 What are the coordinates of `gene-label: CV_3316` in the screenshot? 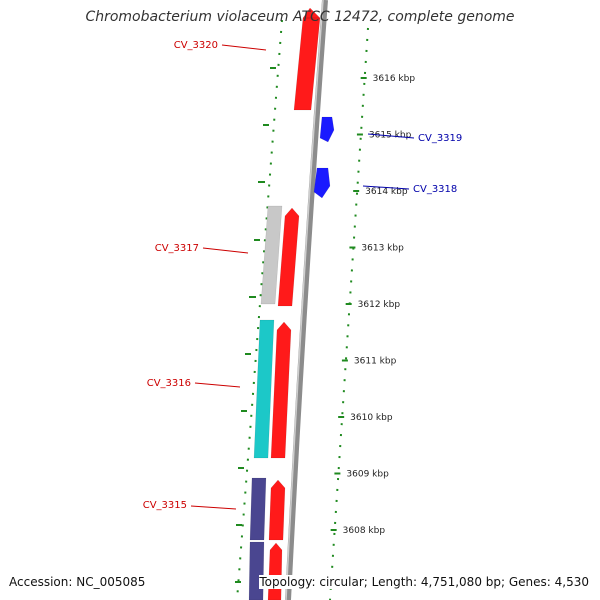 It's located at (169, 383).